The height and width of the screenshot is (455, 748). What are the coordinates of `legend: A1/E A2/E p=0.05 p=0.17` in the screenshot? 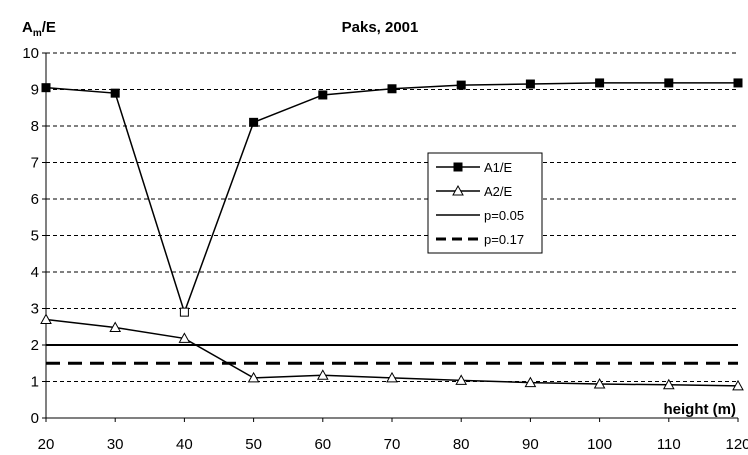 It's located at (485, 203).